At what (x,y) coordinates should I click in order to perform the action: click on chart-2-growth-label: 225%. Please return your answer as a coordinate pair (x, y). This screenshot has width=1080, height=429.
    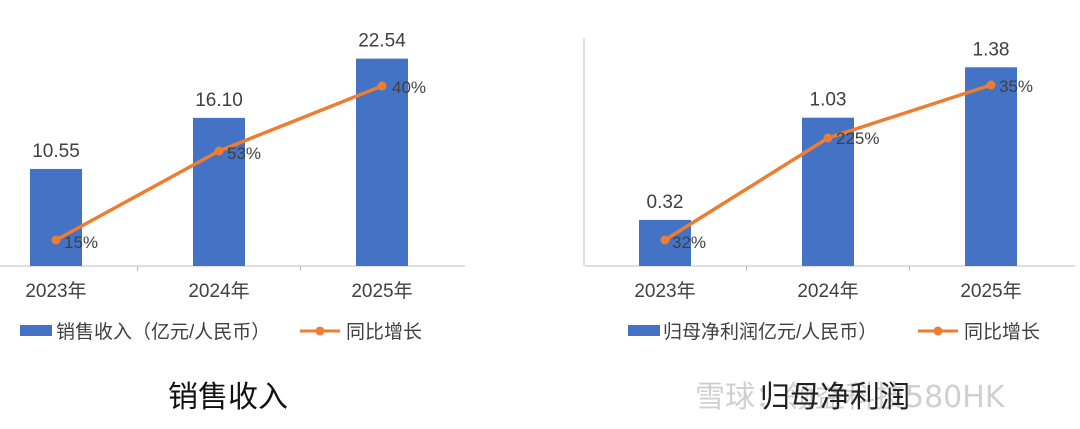
    Looking at the image, I should click on (857, 138).